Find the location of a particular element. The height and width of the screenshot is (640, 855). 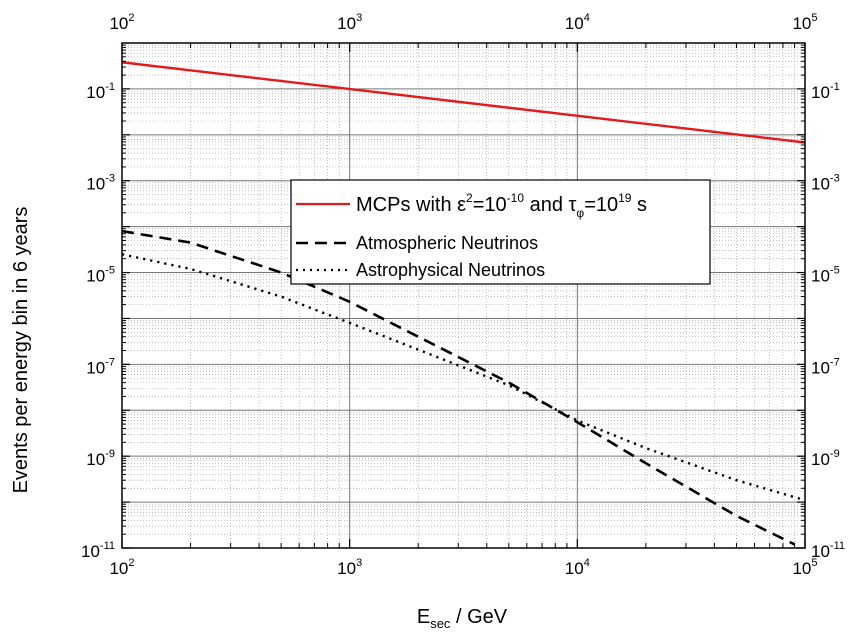

legend-label-astrophysical: Astrophysical Neutrinos is located at coordinates (450, 270).